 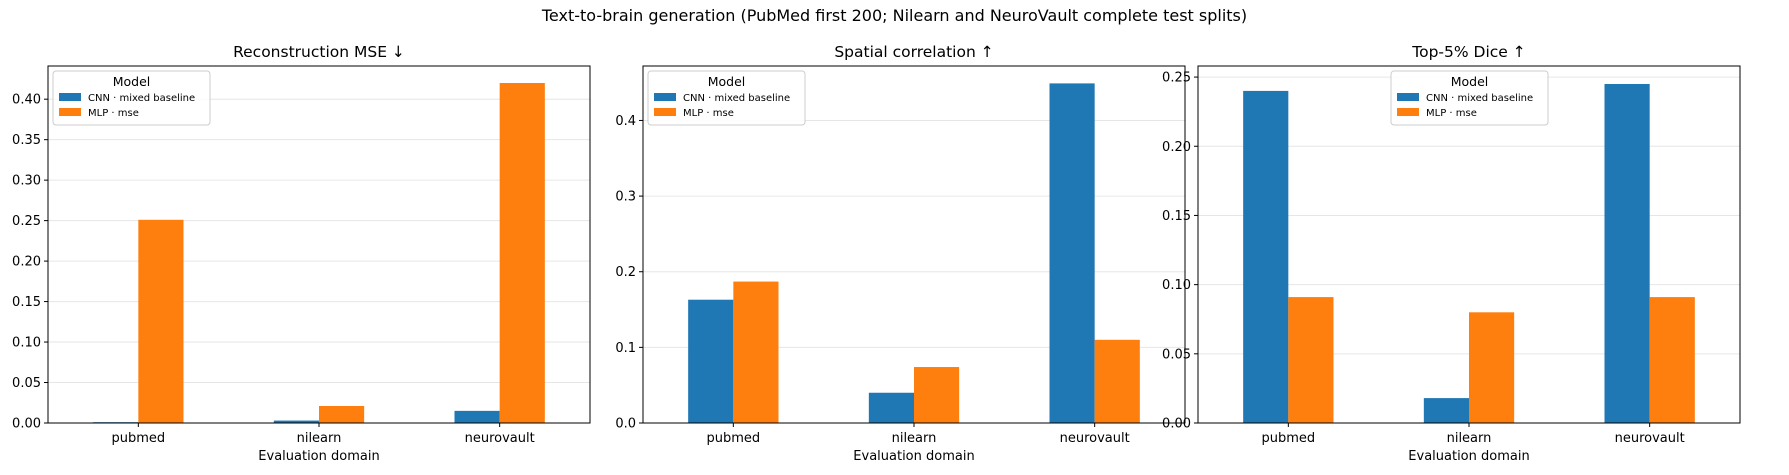 I want to click on y-tick-label: 0.2, so click(x=625, y=272).